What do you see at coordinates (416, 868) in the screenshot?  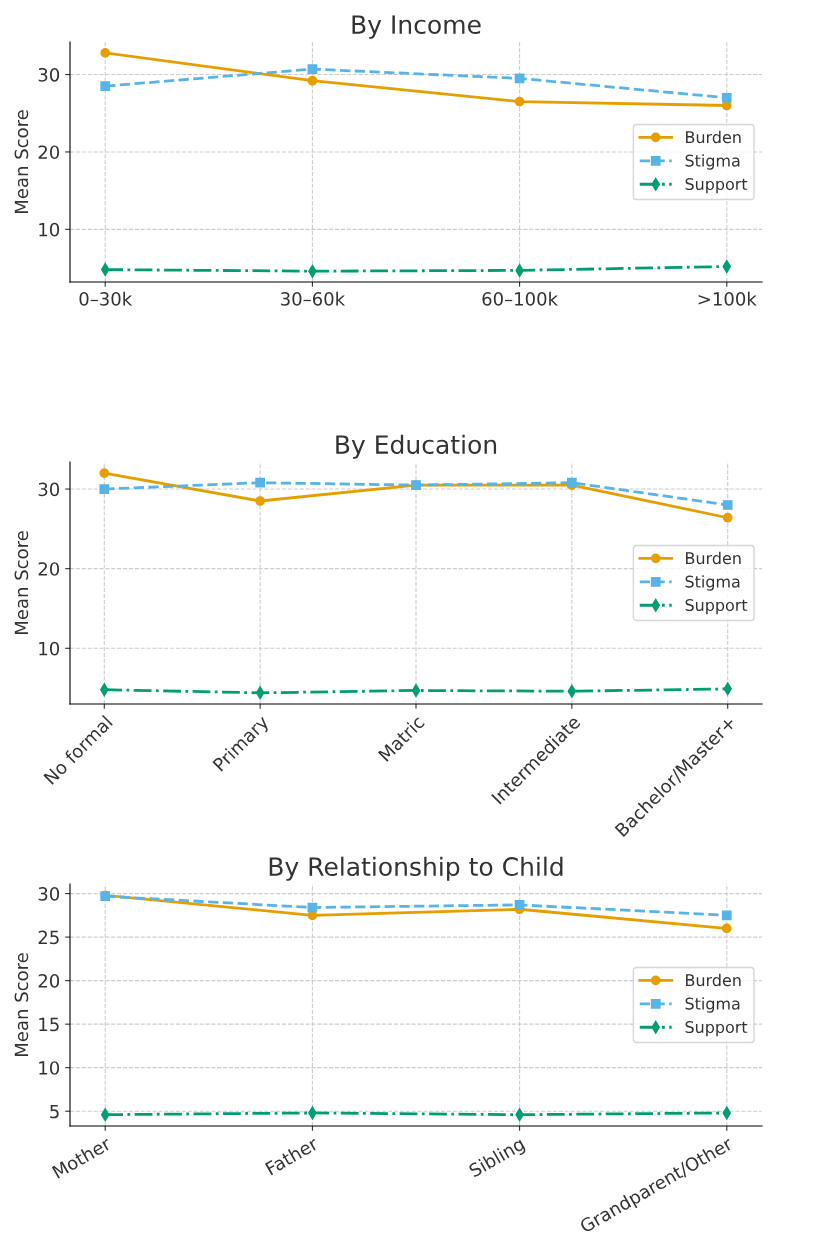 I see `chart-title: By Relationship to Child` at bounding box center [416, 868].